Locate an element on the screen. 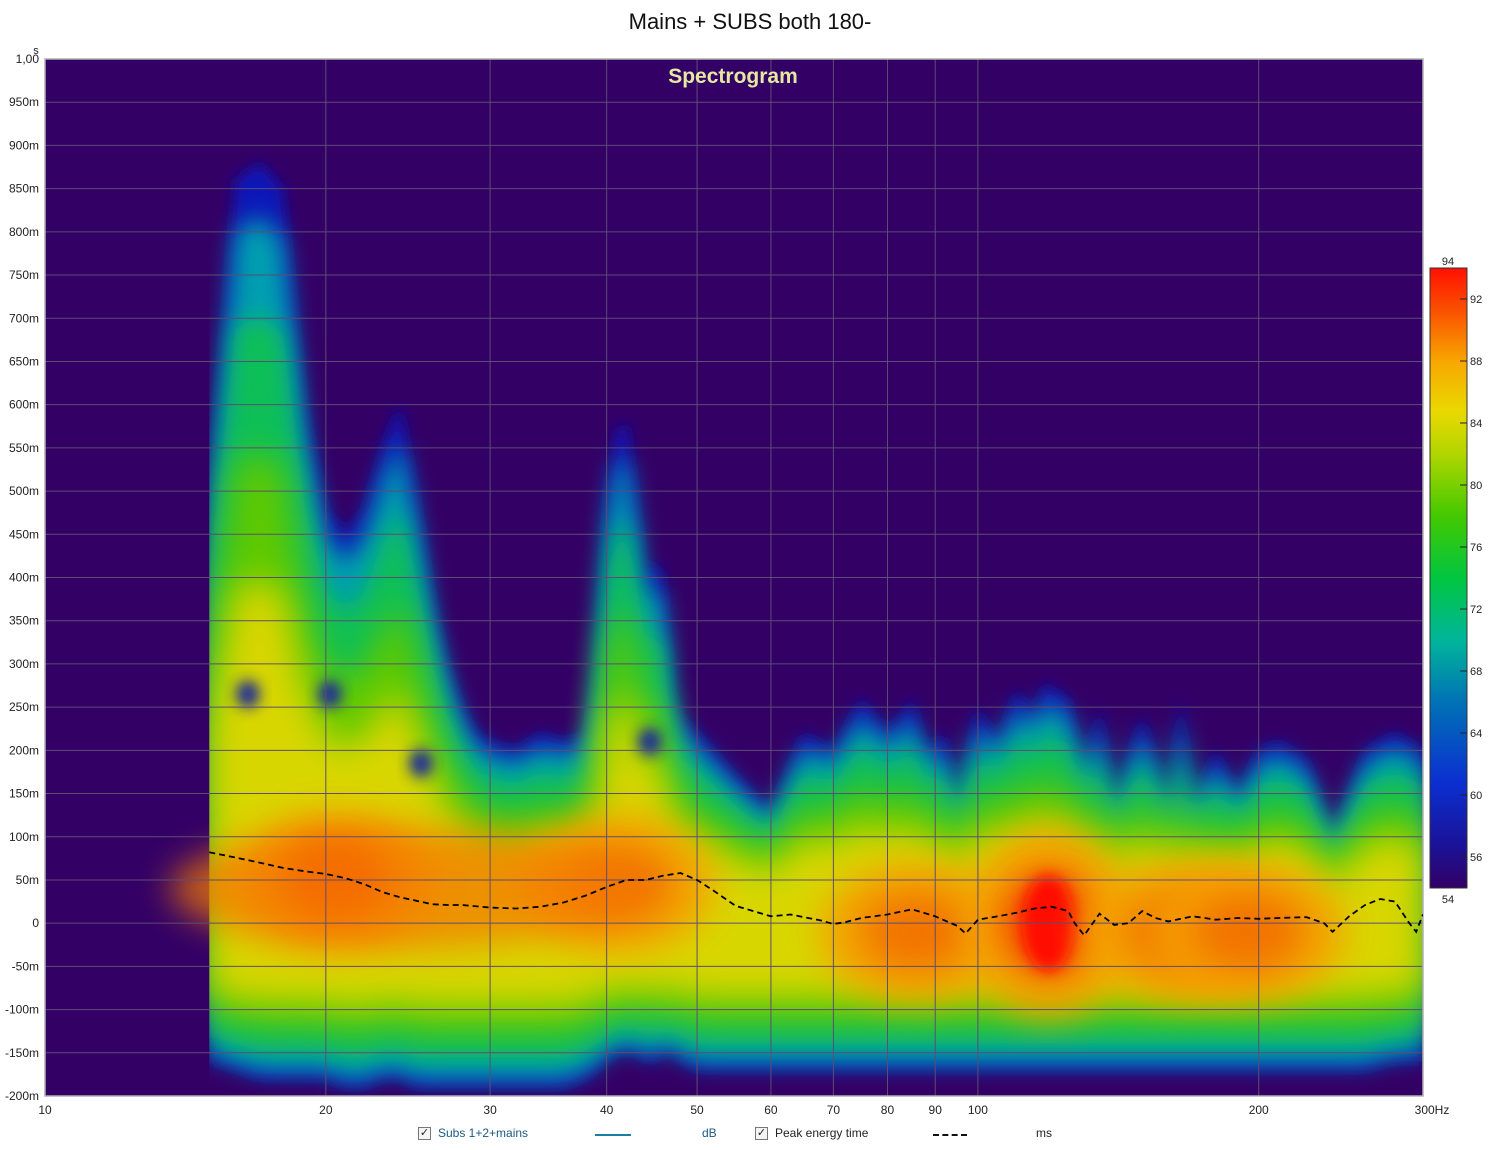 This screenshot has height=1150, width=1500. y-tick-label: 400m is located at coordinates (24, 578).